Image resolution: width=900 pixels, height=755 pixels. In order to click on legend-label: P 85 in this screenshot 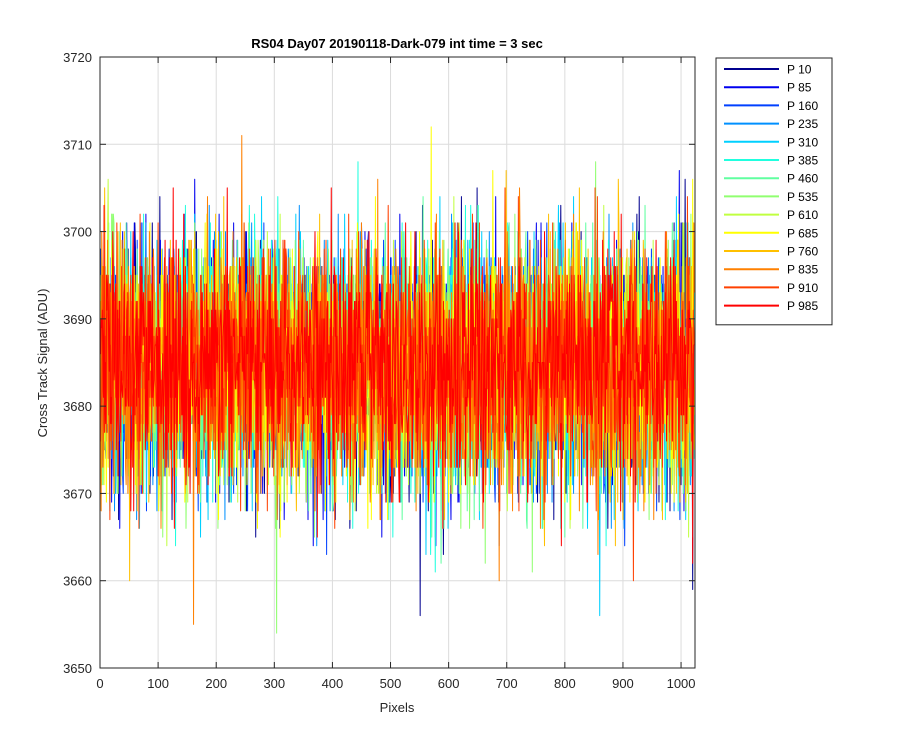, I will do `click(799, 88)`.